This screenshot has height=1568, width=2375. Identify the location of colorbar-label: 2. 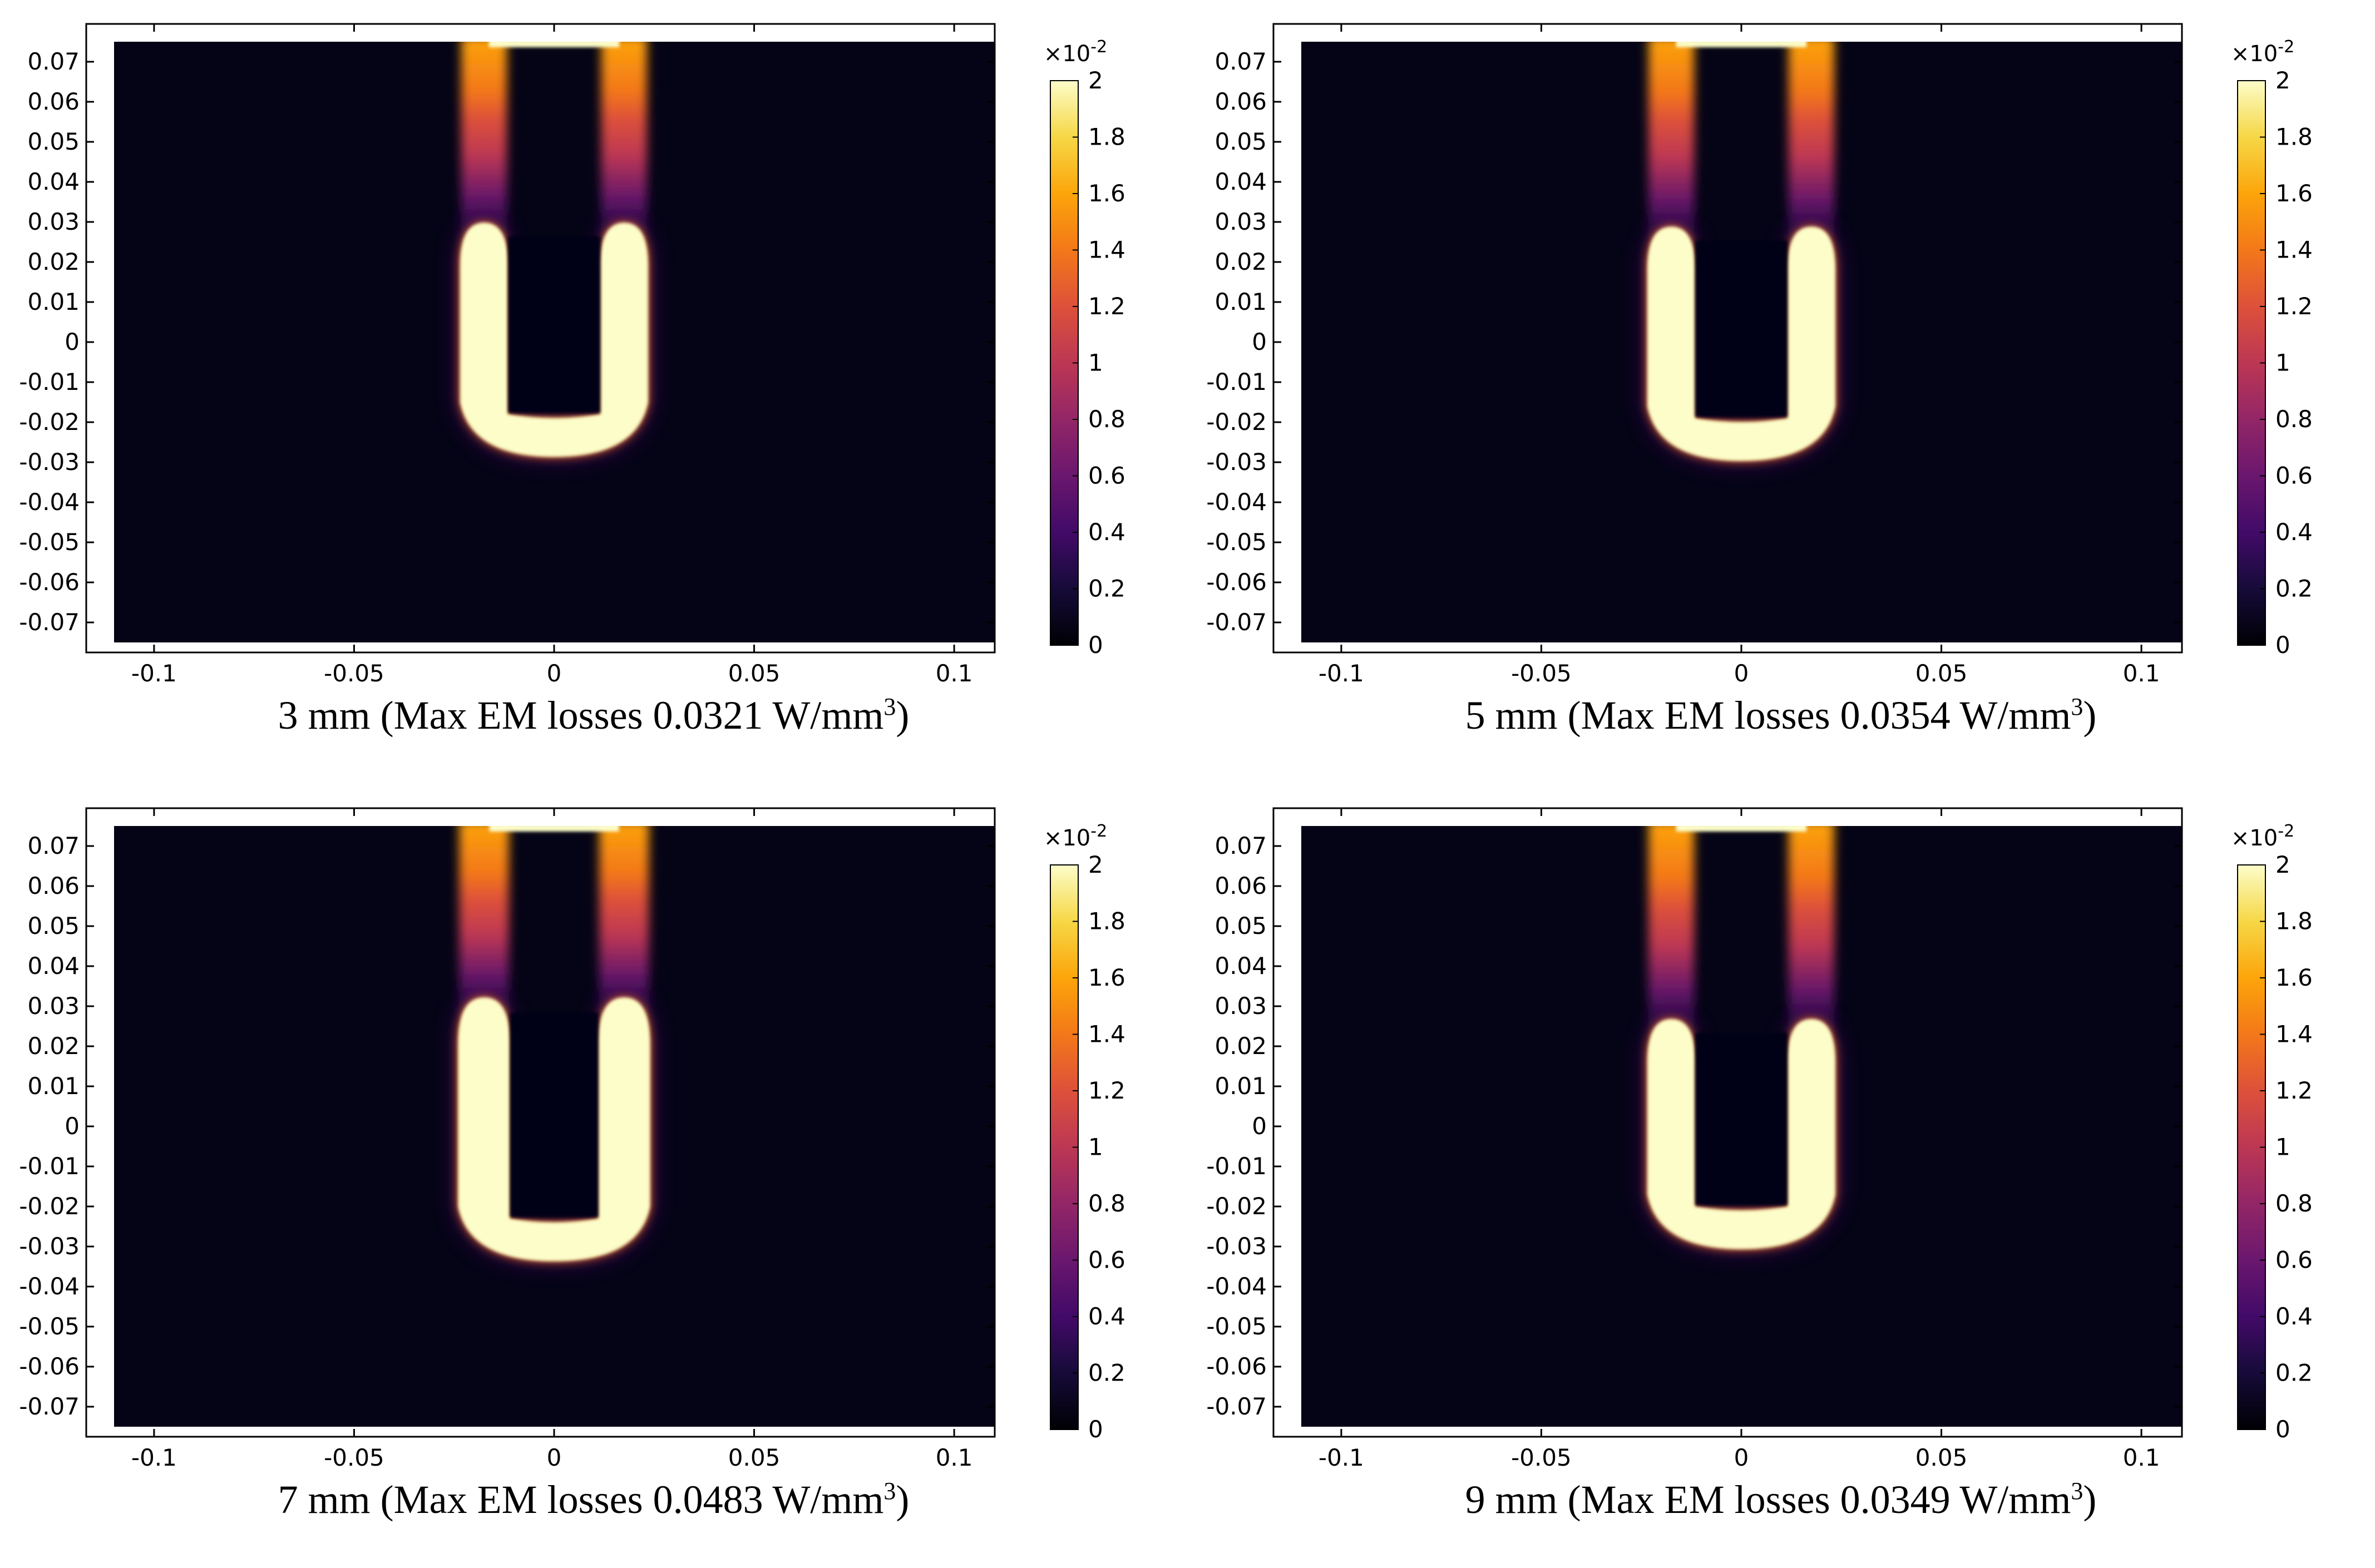
(1095, 80).